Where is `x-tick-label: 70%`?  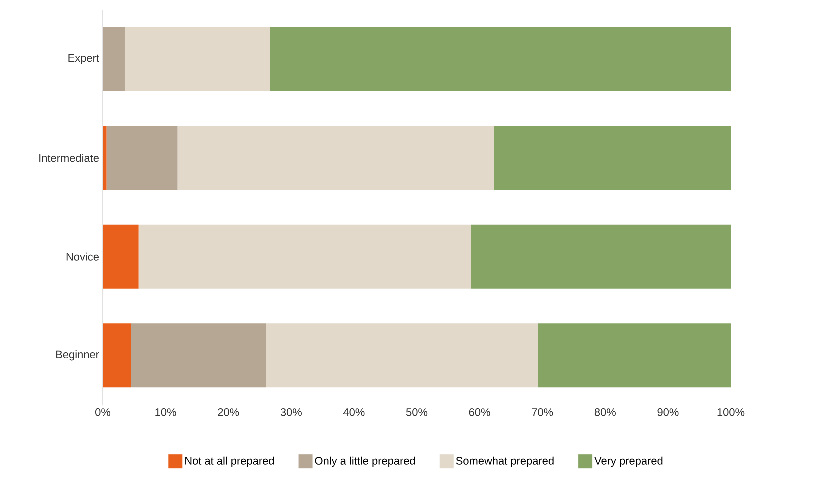
x-tick-label: 70% is located at coordinates (543, 412).